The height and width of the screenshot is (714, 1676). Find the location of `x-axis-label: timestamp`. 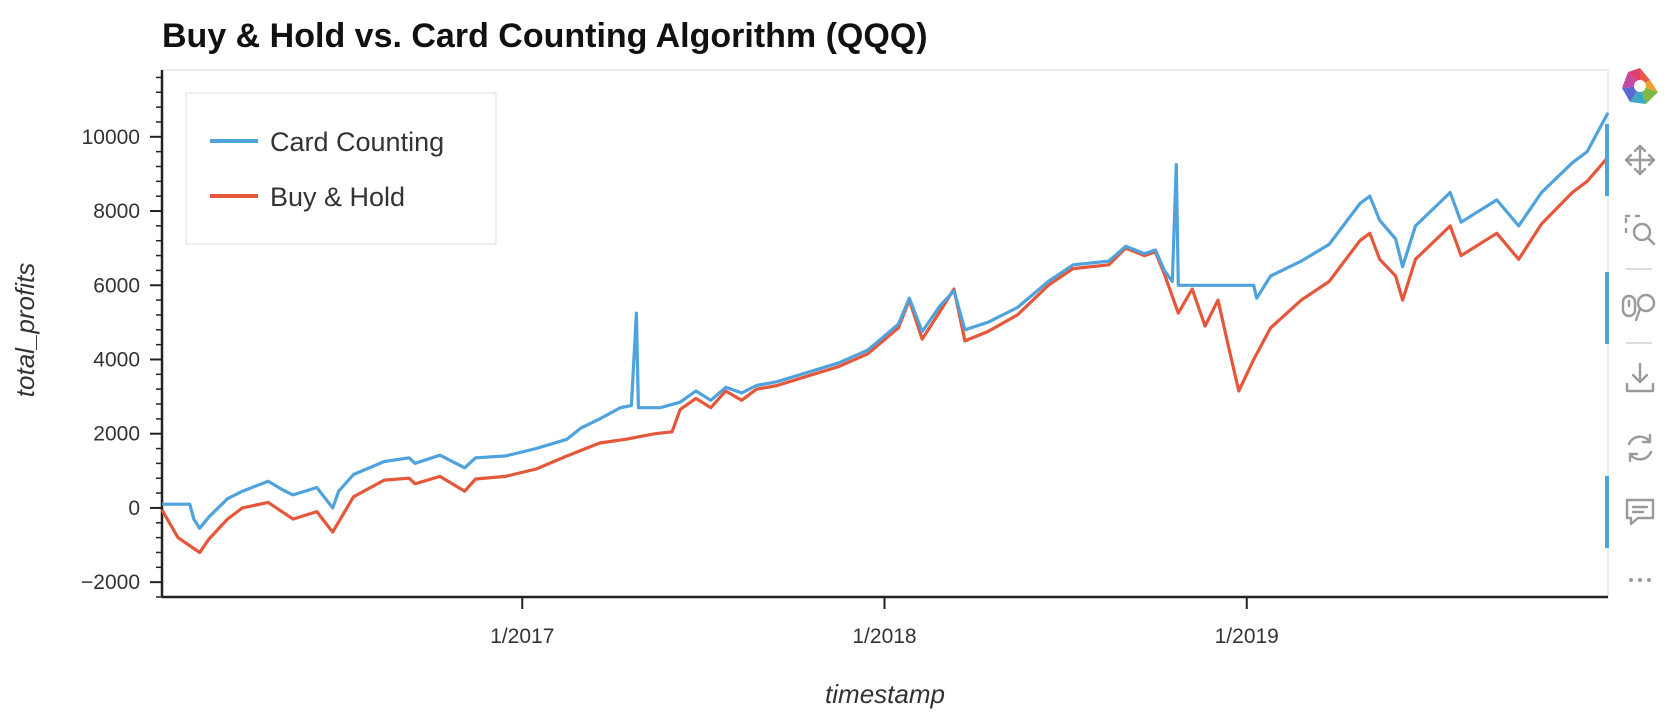

x-axis-label: timestamp is located at coordinates (885, 694).